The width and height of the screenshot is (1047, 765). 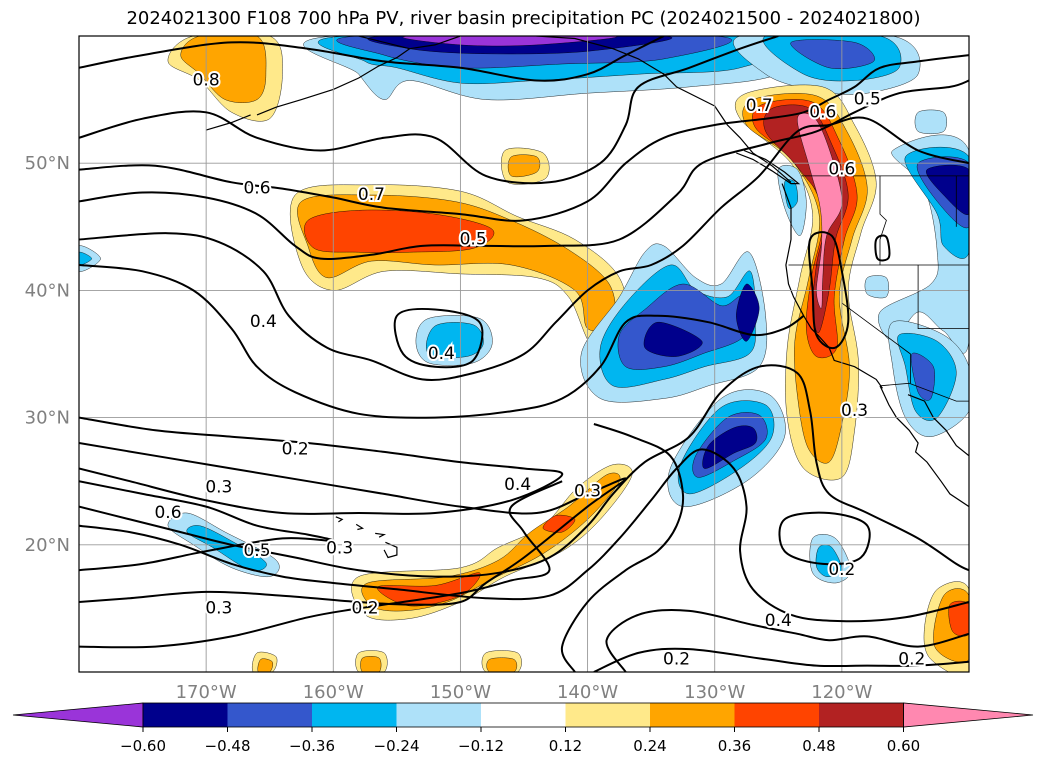 What do you see at coordinates (454, 340) in the screenshot?
I see `shade-negative-small-b` at bounding box center [454, 340].